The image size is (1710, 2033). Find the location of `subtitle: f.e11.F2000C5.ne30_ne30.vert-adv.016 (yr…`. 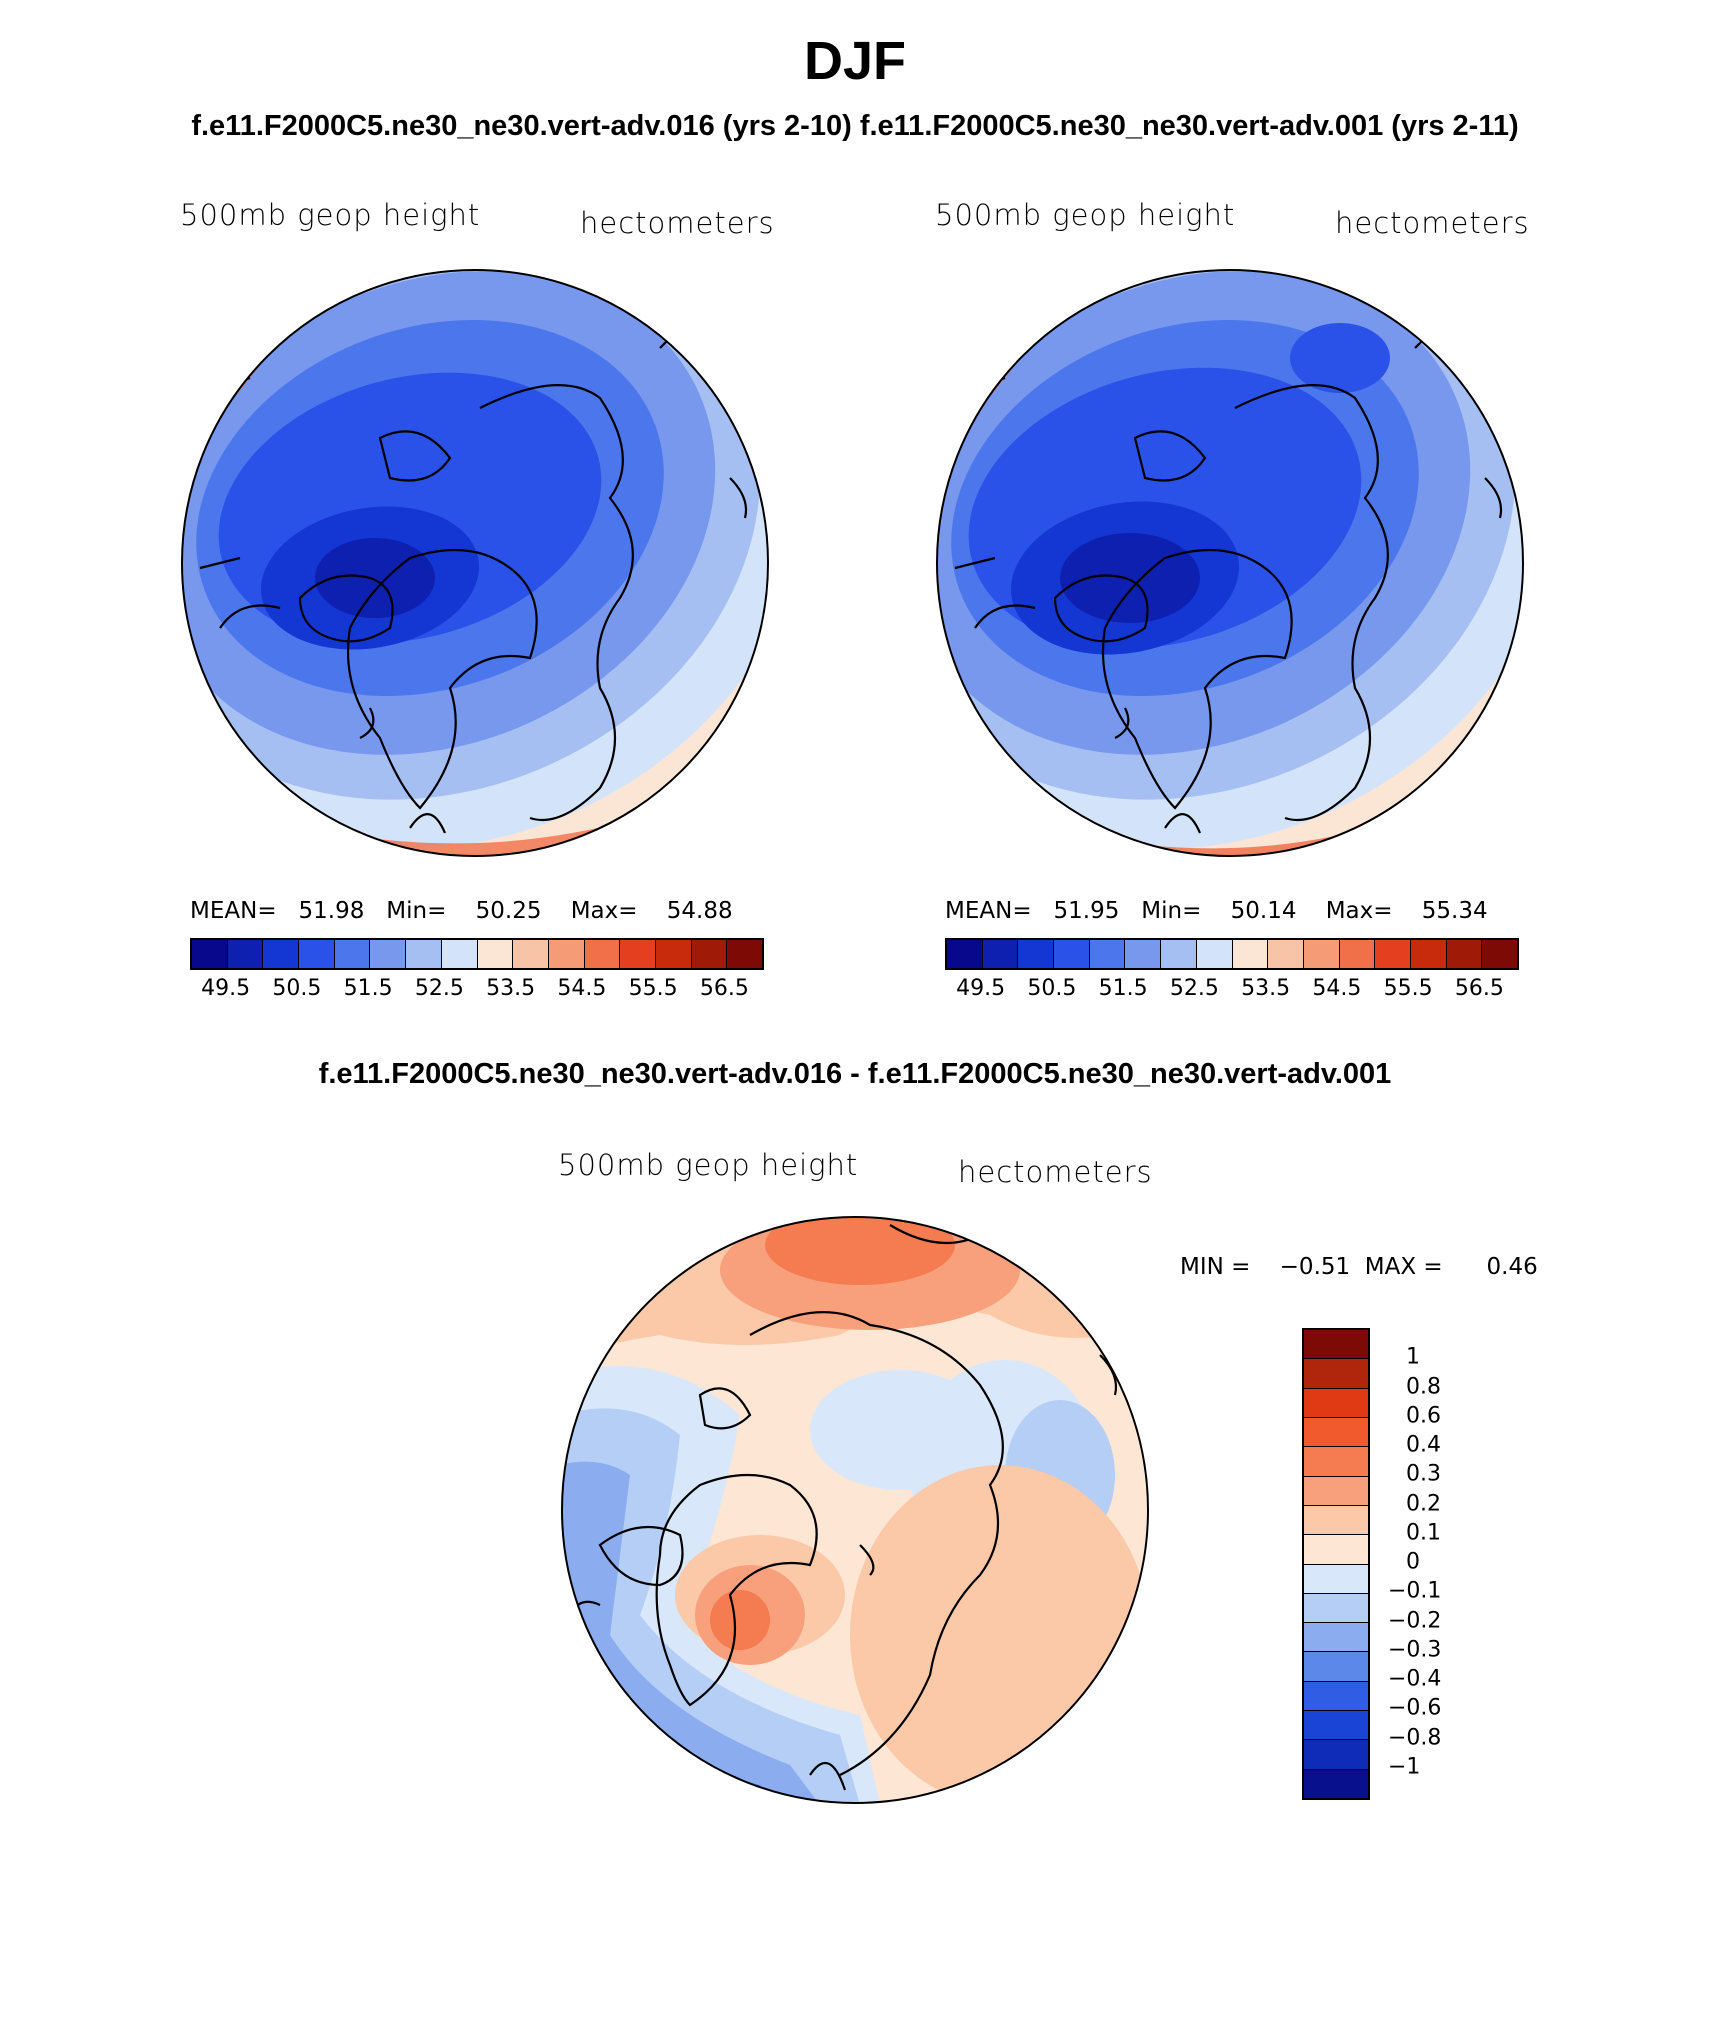

subtitle: f.e11.F2000C5.ne30_ne30.vert-adv.016 (yr… is located at coordinates (855, 126).